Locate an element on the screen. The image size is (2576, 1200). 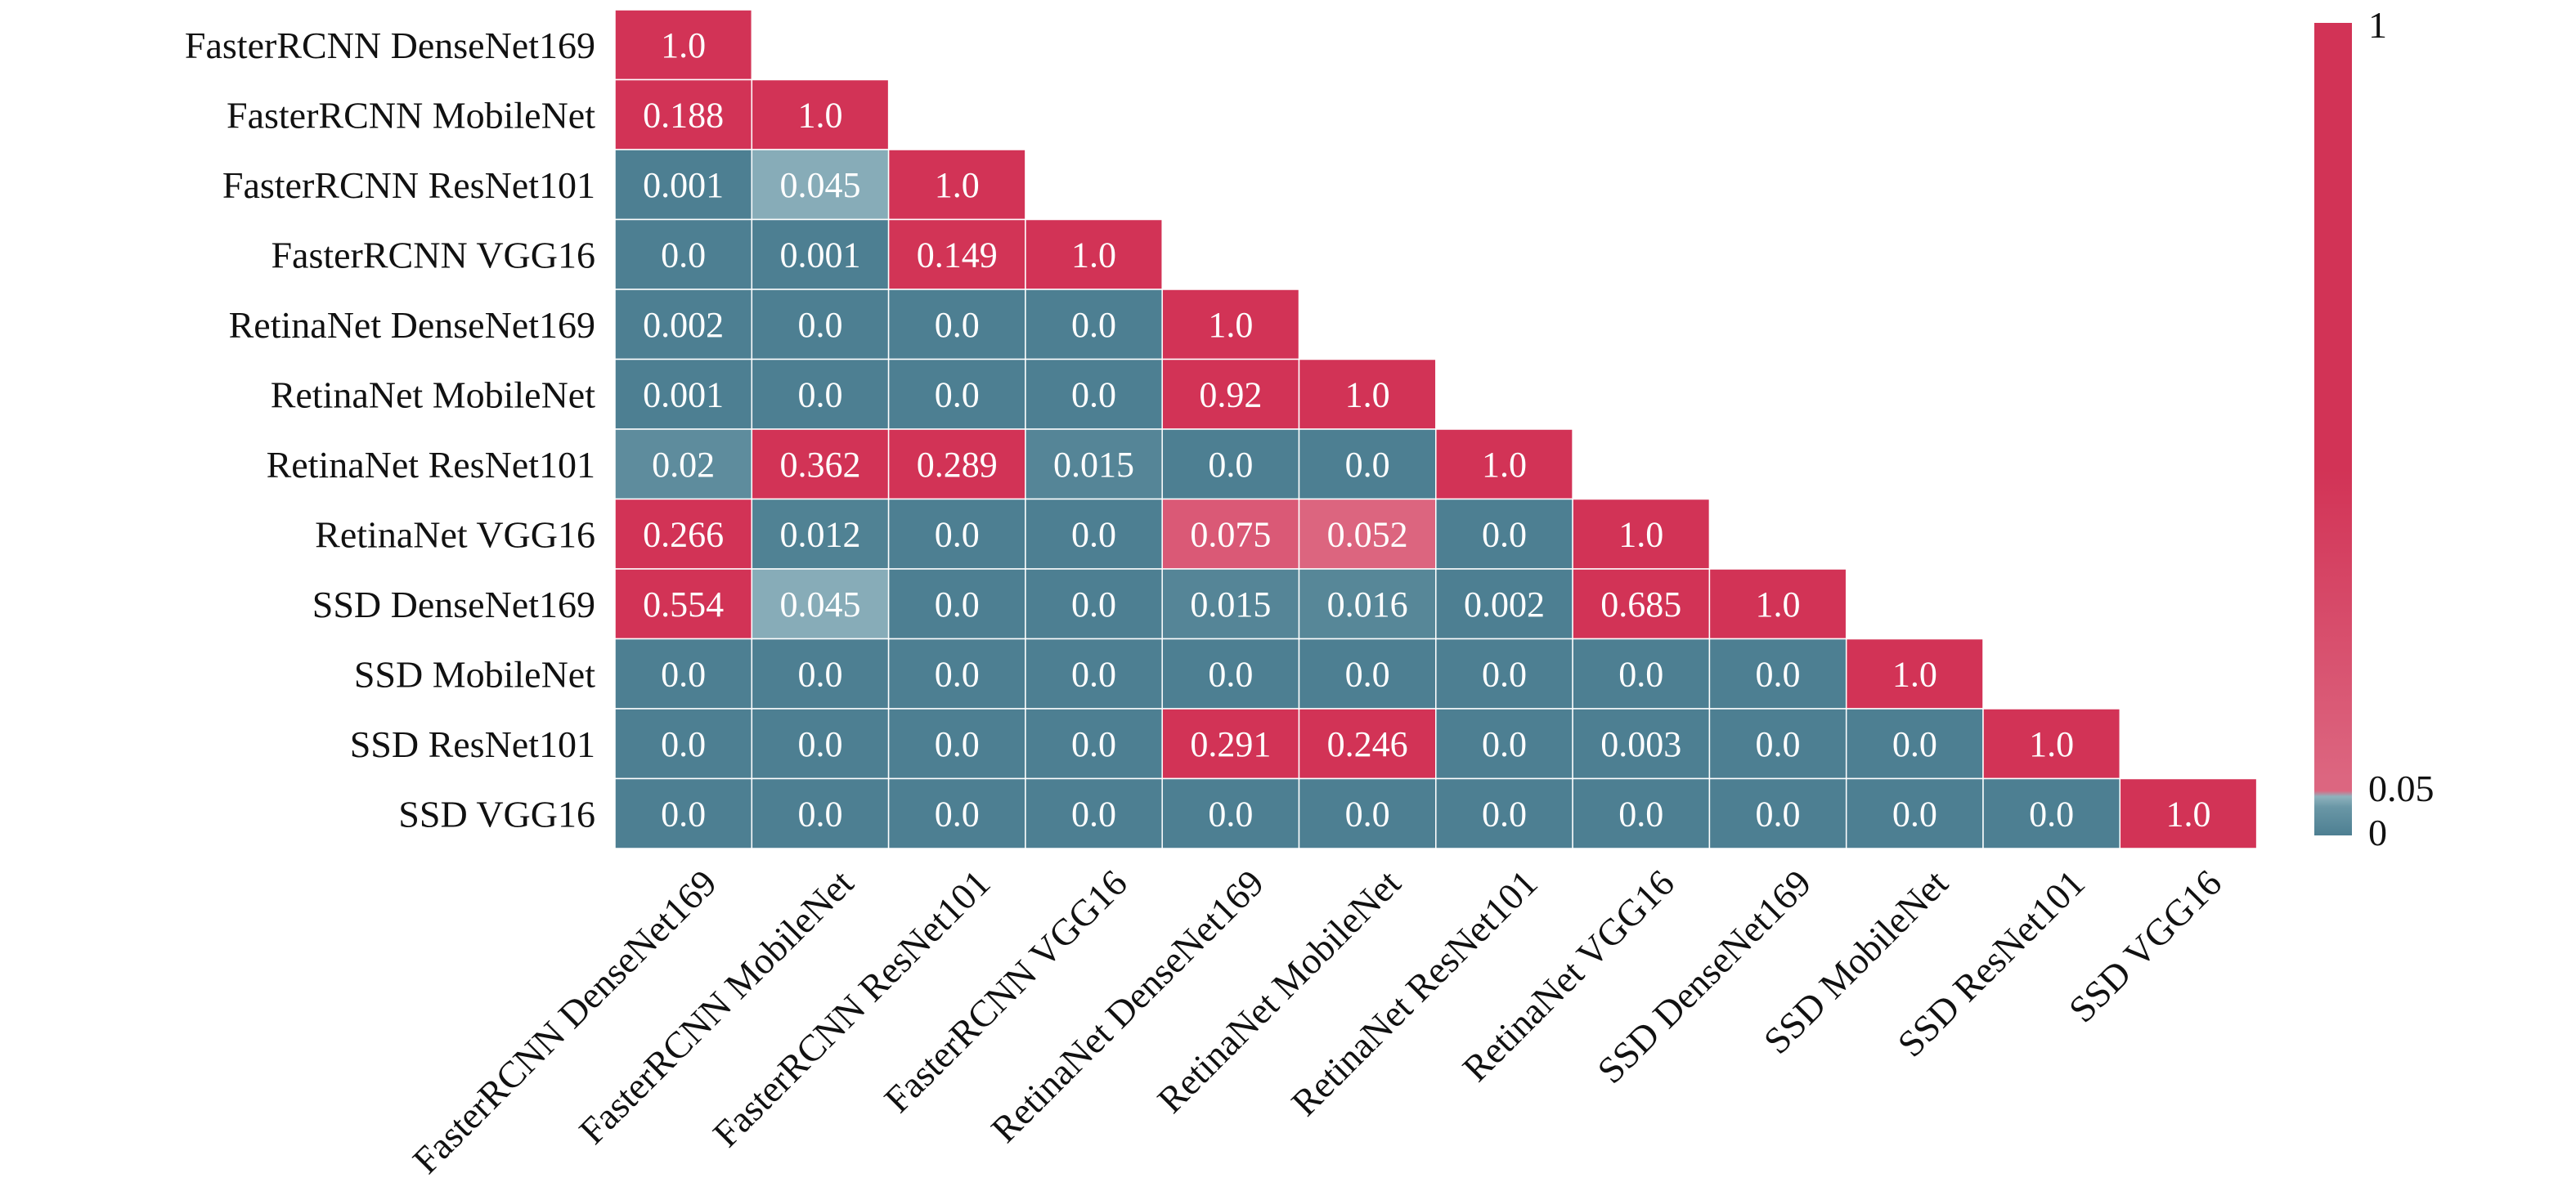
cell-value-label: 0.075 is located at coordinates (1230, 534).